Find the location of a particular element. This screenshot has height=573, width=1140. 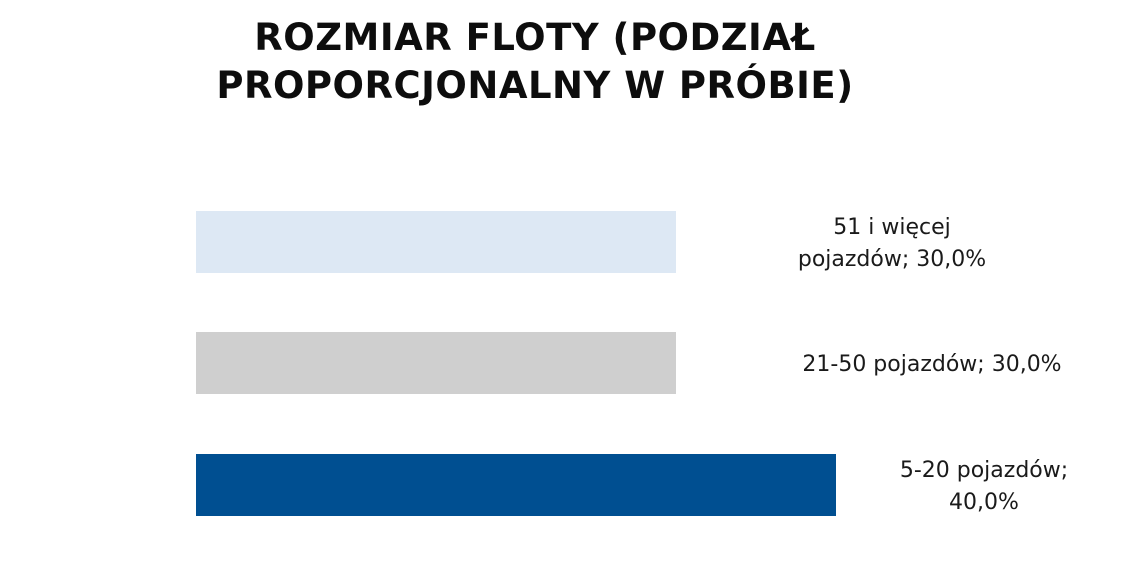

data-label-1: 51 i więcej pojazdów; 30,0% is located at coordinates (892, 243).